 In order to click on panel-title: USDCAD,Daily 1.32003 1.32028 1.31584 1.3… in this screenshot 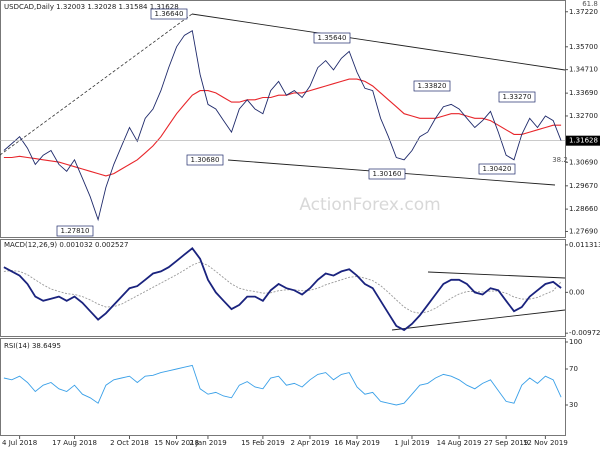, I will do `click(91, 7)`.